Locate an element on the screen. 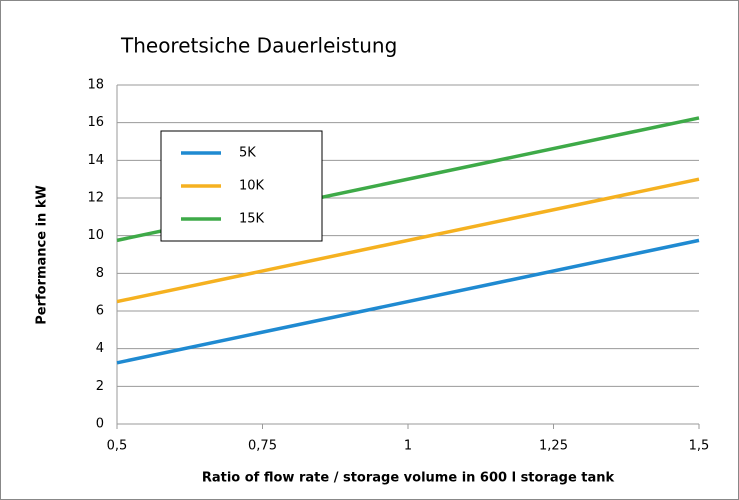  y-tick-label: 2 is located at coordinates (100, 386).